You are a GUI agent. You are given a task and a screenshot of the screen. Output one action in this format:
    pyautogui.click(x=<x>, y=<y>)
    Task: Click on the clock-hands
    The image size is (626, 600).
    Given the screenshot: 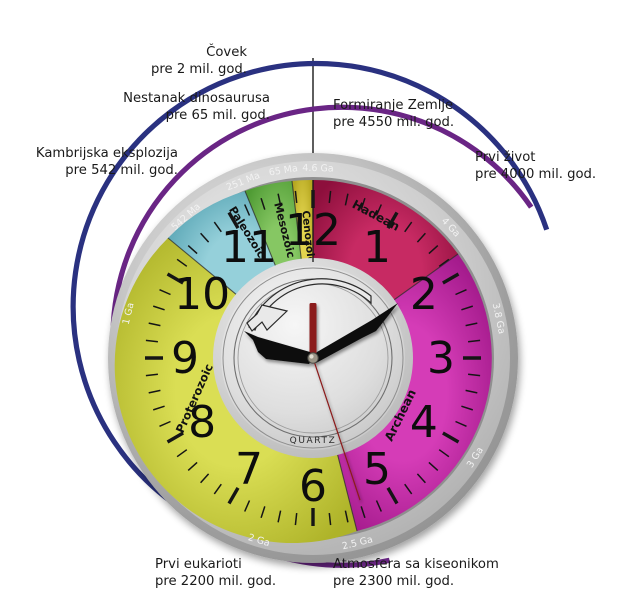 What is the action you would take?
    pyautogui.click(x=321, y=402)
    